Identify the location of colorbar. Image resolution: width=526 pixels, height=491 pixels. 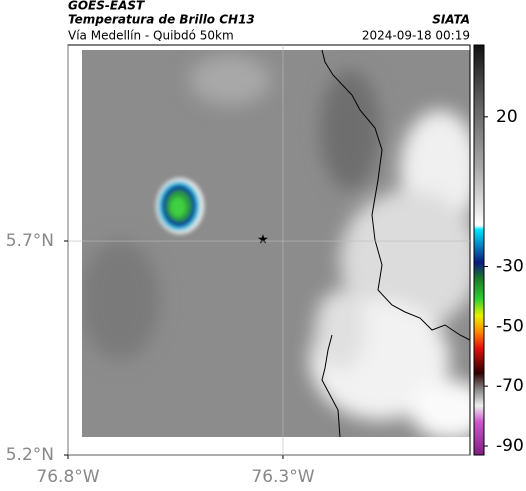
(479, 250).